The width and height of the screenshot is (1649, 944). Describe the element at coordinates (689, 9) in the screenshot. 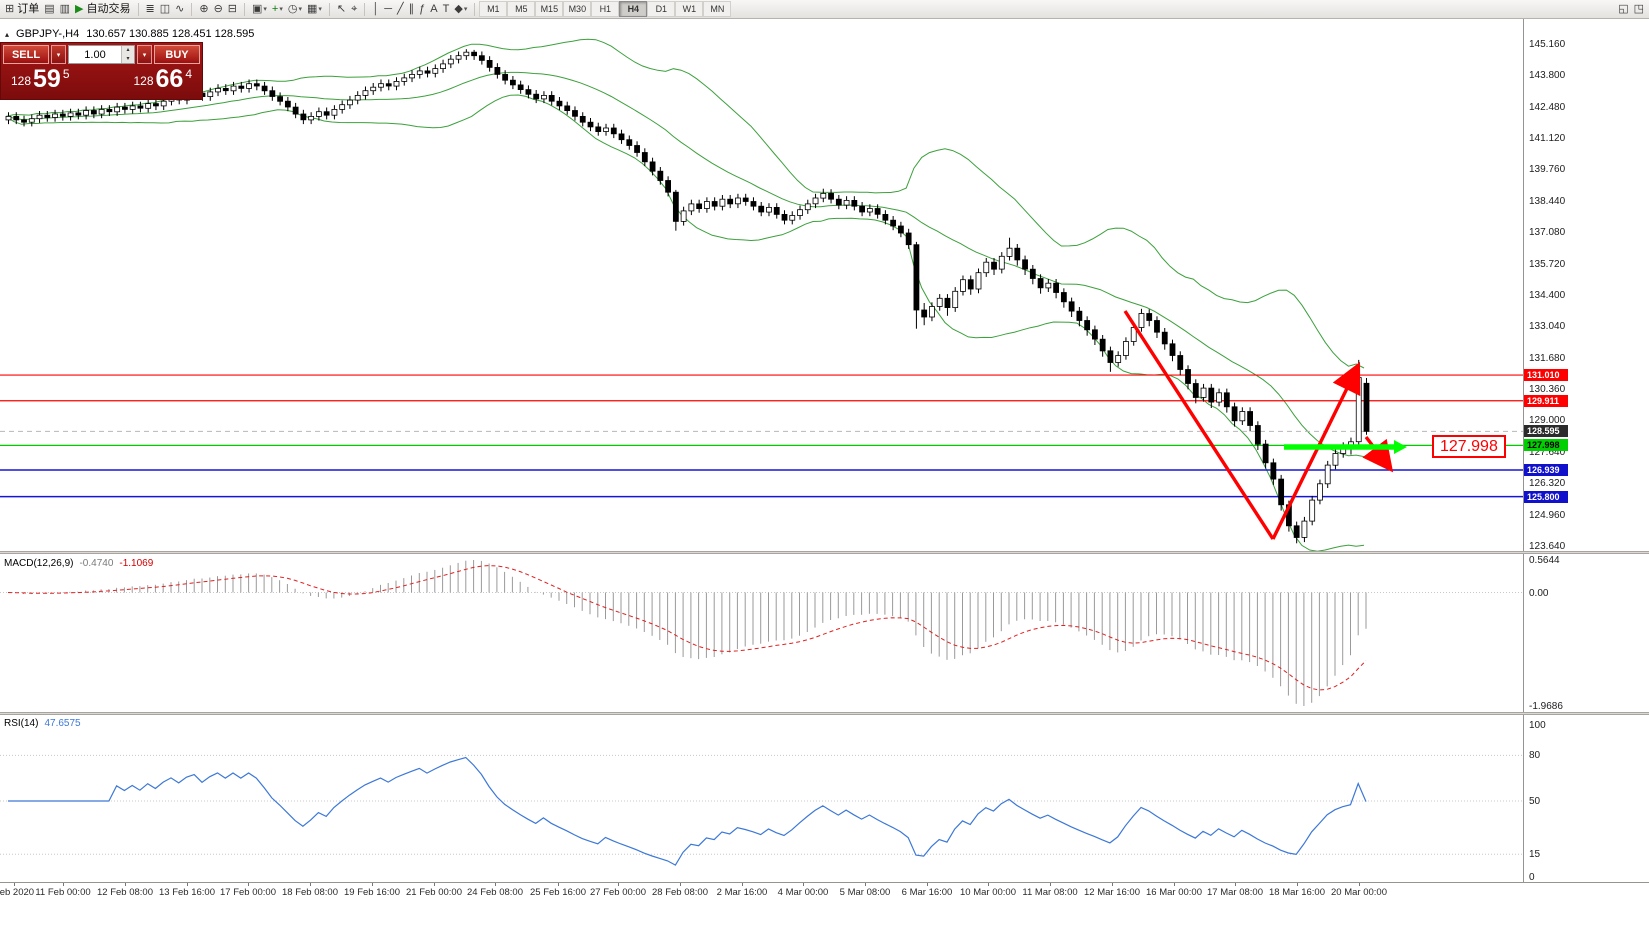

I see `timeframe-button-w1: W1` at that location.